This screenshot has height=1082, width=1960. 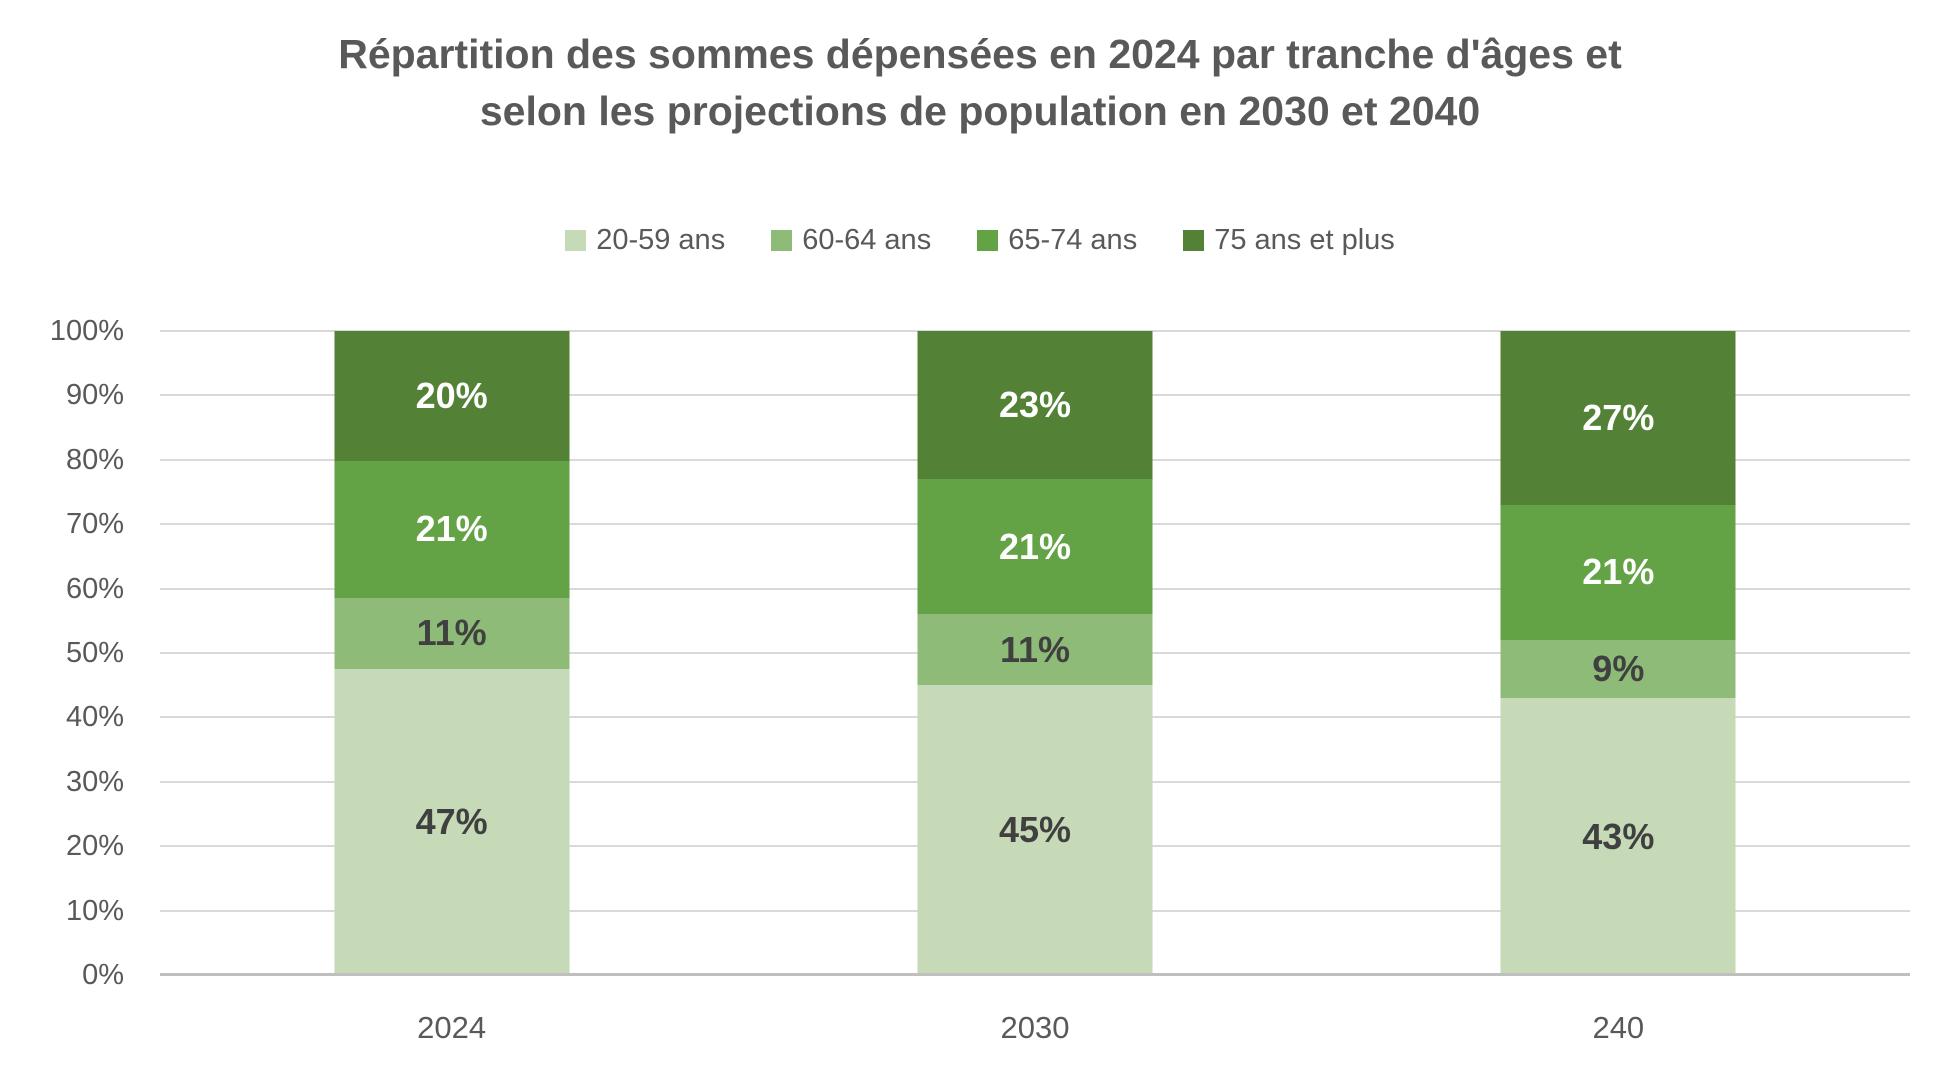 What do you see at coordinates (94, 781) in the screenshot?
I see `y-tick-label: 30%` at bounding box center [94, 781].